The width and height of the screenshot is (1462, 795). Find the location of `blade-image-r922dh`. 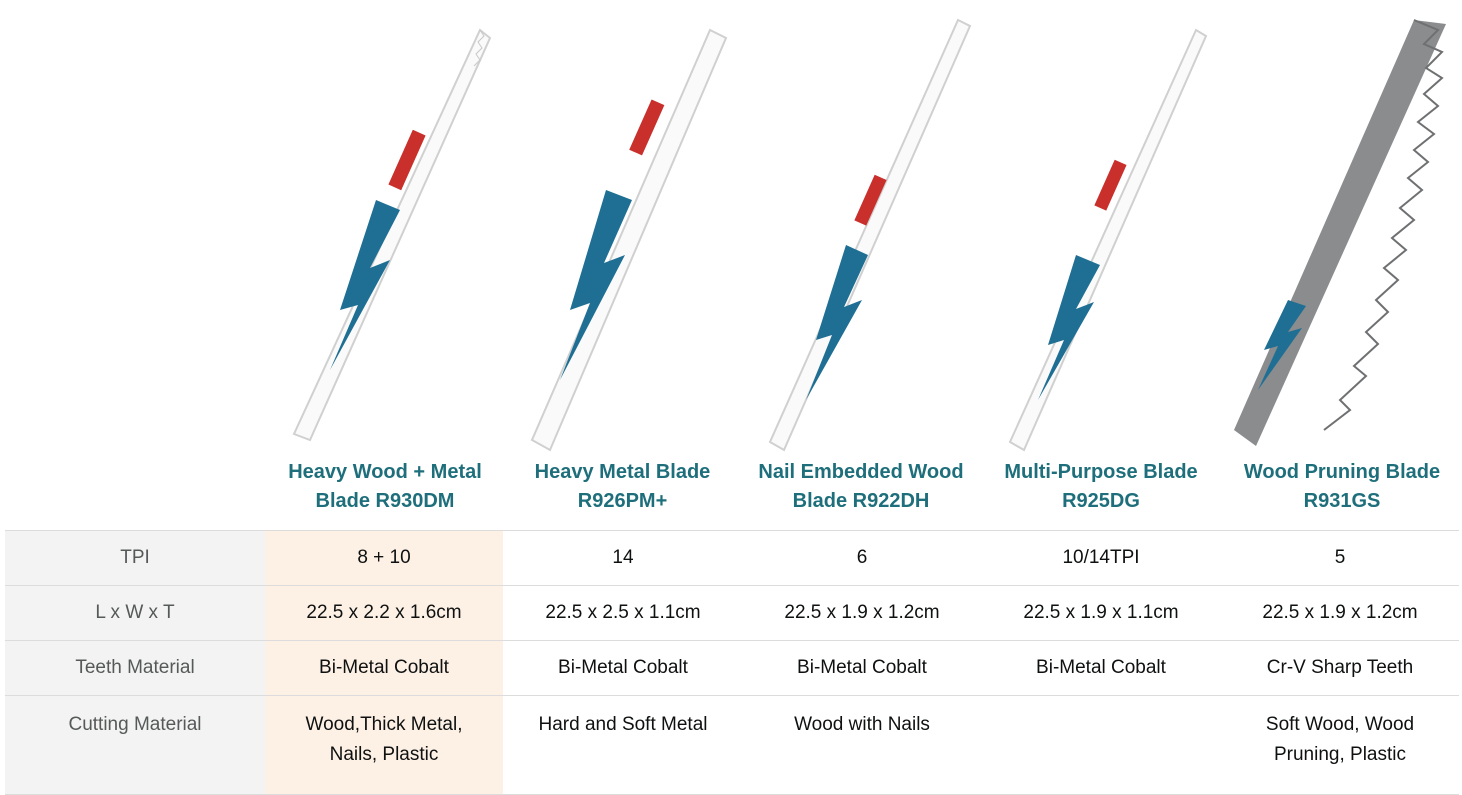

blade-image-r922dh is located at coordinates (870, 235).